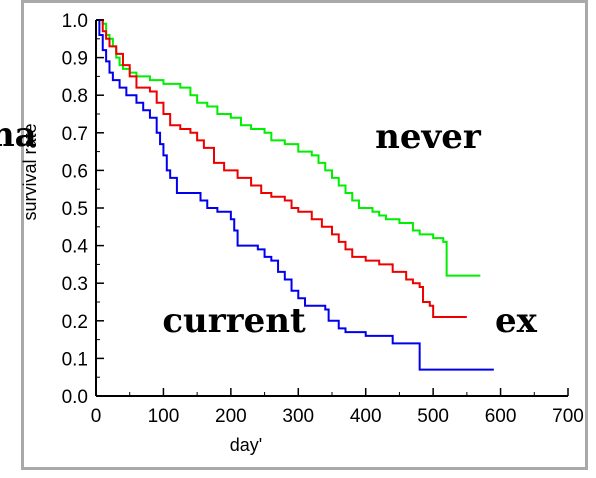 The width and height of the screenshot is (596, 478). Describe the element at coordinates (568, 416) in the screenshot. I see `x-tick-label: 700` at that location.